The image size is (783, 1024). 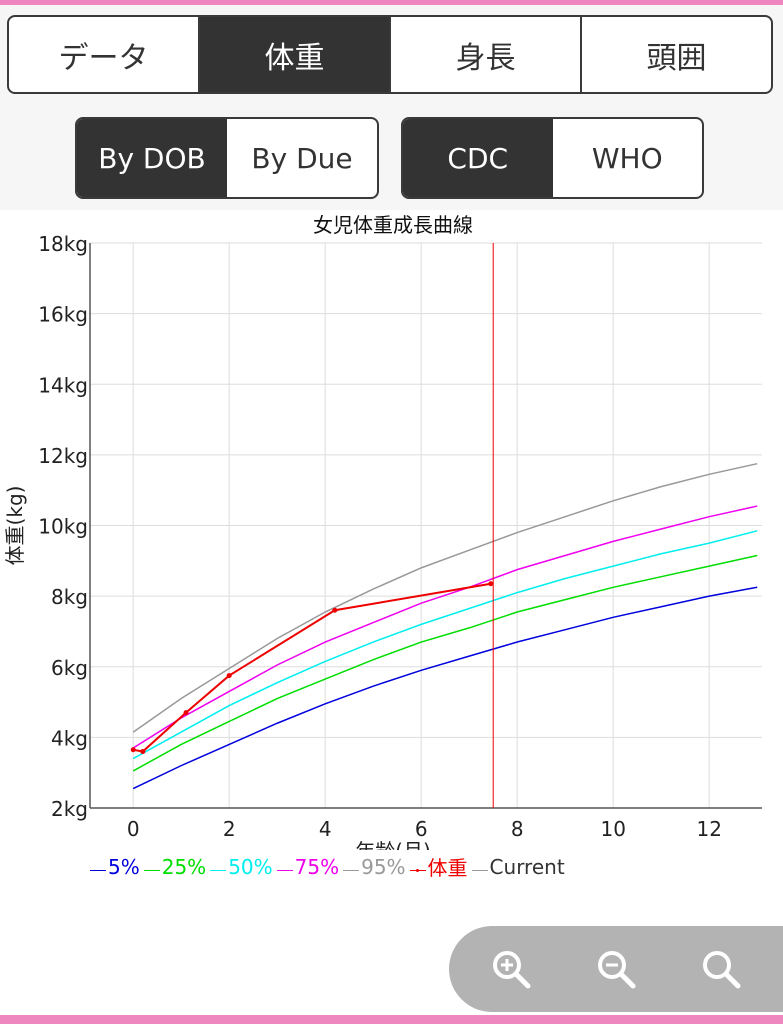 What do you see at coordinates (302, 158) in the screenshot?
I see `by-due-option: By Due` at bounding box center [302, 158].